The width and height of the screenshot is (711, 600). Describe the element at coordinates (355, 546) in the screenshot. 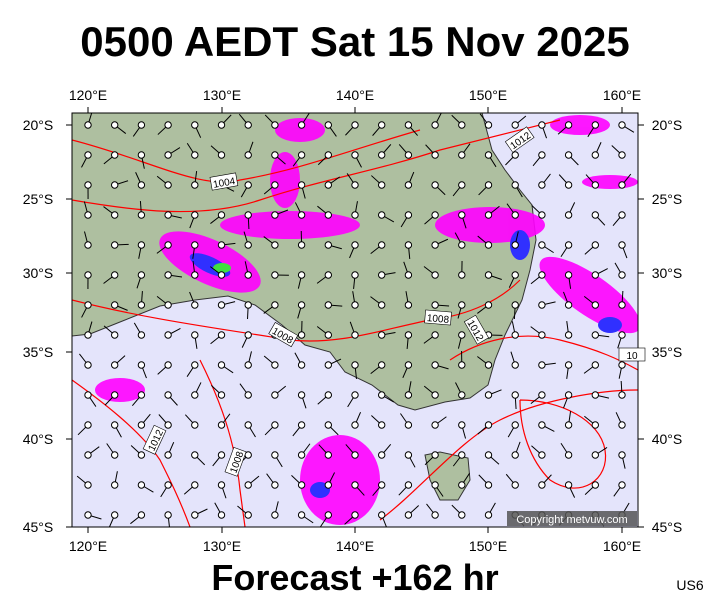

I see `lon-label: 140°E` at that location.